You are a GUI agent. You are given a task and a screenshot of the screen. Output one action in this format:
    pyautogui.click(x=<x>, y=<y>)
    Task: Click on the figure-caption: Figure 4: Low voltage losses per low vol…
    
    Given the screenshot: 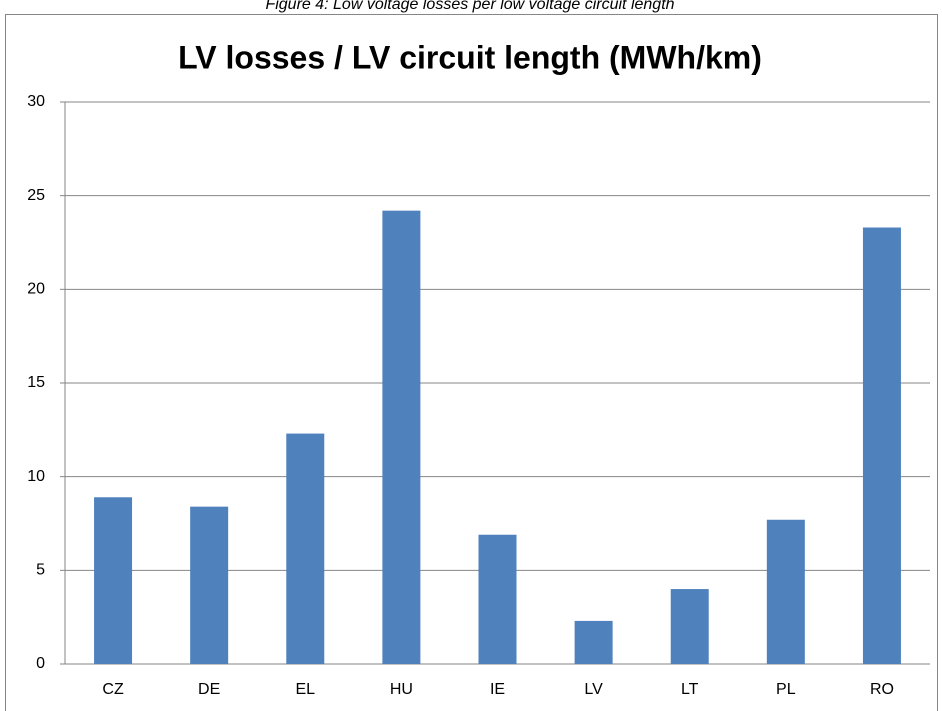 What is the action you would take?
    pyautogui.click(x=469, y=6)
    